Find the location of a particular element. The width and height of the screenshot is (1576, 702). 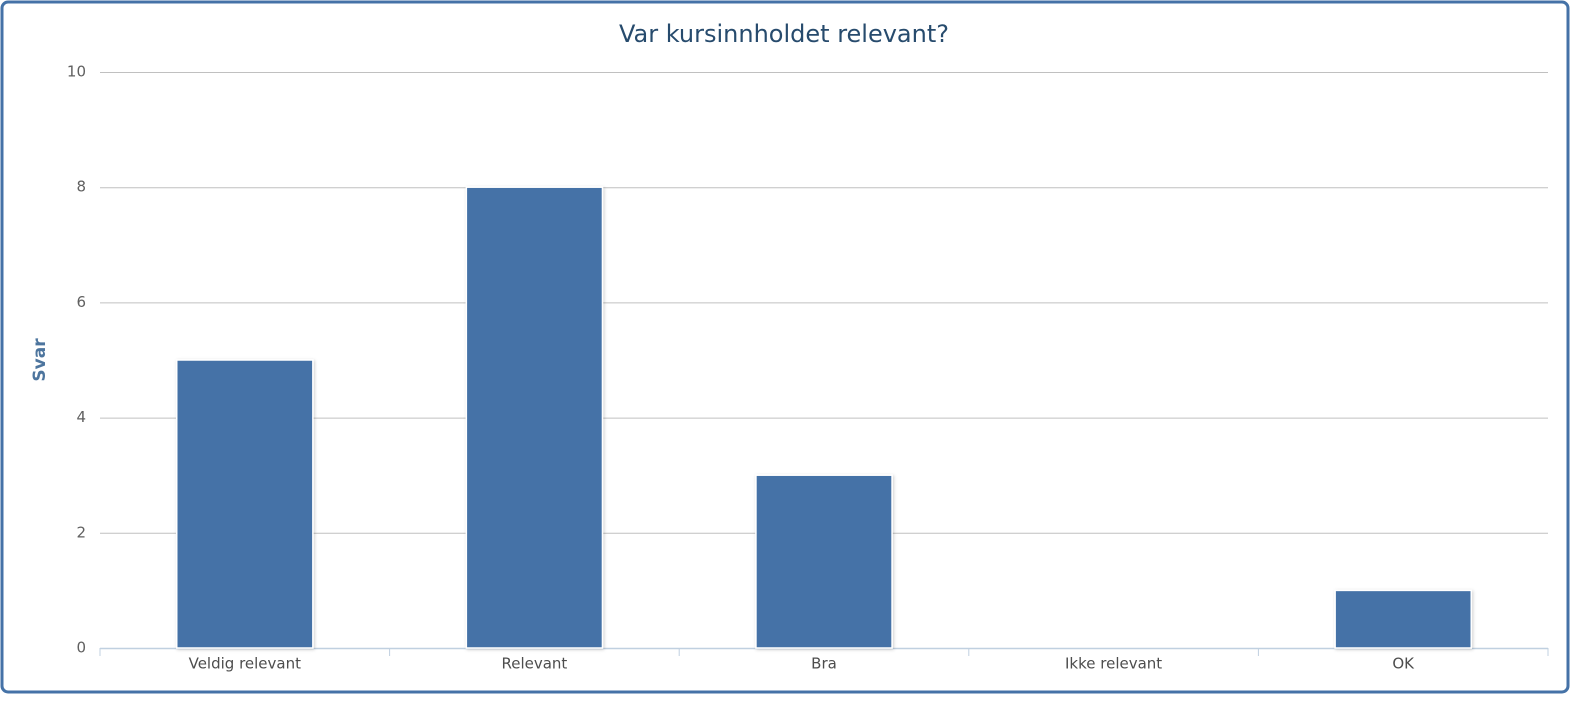

x-tick-label: Relevant is located at coordinates (534, 664).